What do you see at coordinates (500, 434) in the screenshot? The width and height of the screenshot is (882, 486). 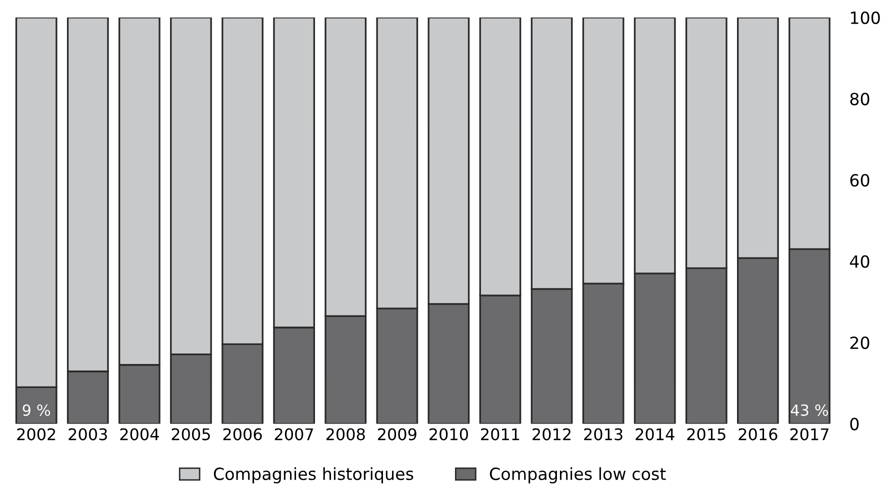 I see `x-tick-label: 2011` at bounding box center [500, 434].